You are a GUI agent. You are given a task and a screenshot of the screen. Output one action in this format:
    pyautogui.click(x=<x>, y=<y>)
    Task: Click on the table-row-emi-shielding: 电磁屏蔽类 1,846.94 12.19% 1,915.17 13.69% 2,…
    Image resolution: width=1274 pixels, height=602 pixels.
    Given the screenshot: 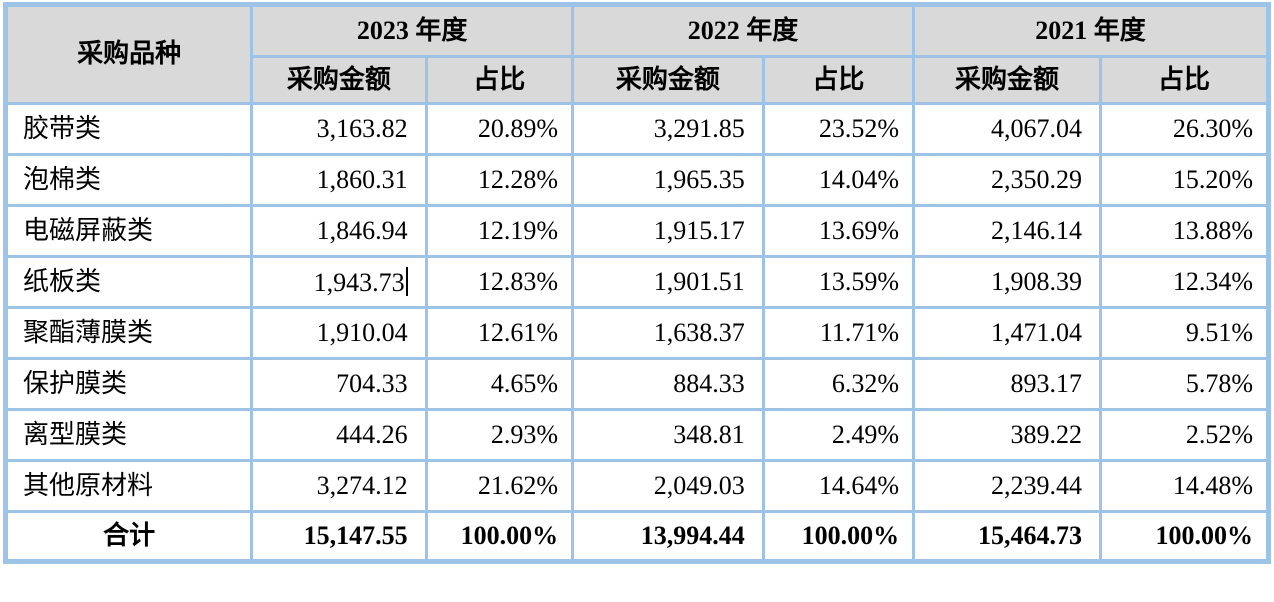 What is the action you would take?
    pyautogui.click(x=637, y=231)
    